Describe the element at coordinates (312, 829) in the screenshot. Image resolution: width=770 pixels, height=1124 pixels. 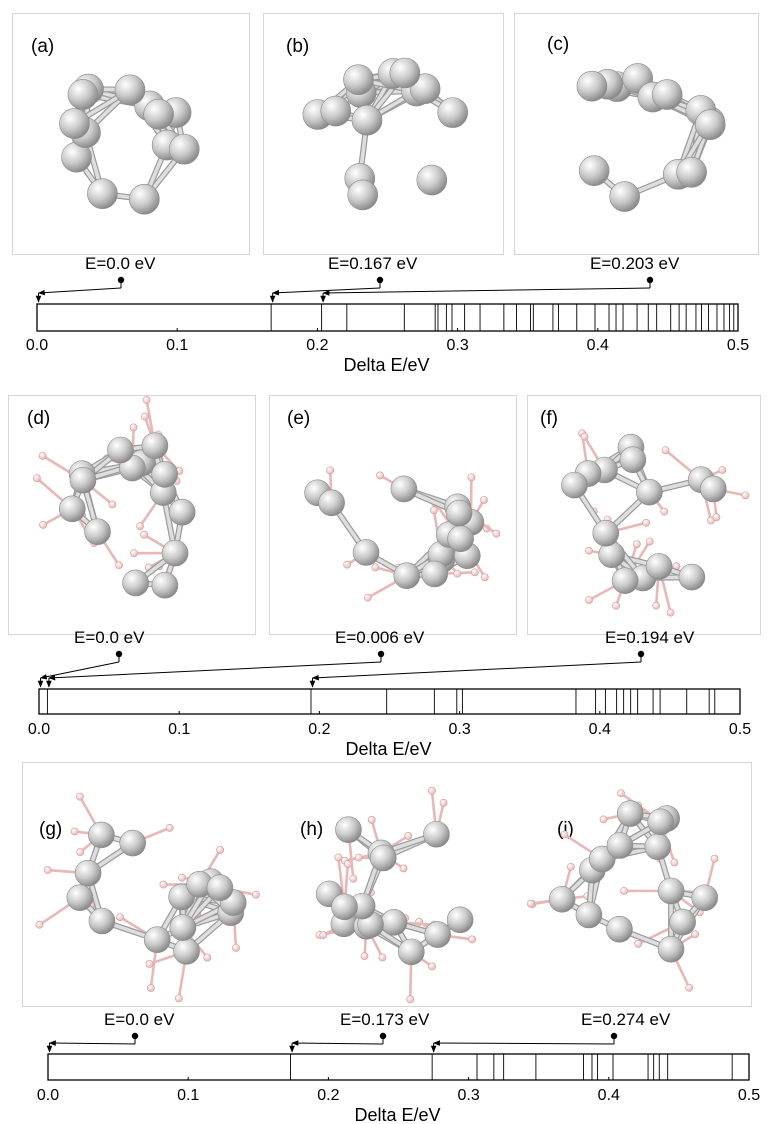
I see `panel-label-h: (h)` at that location.